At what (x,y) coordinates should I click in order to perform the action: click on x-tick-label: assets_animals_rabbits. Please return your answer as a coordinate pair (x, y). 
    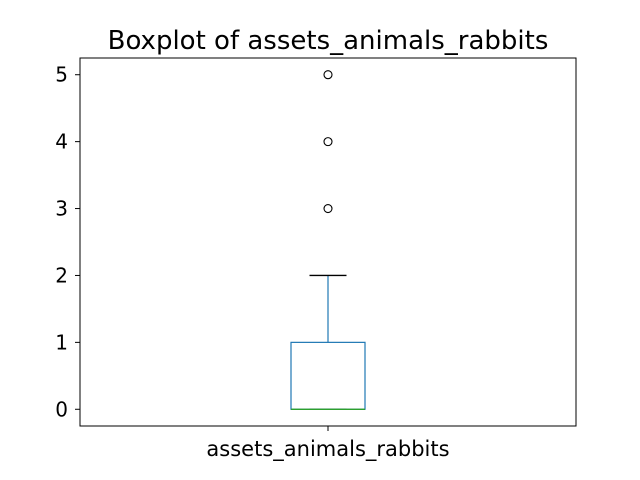
    Looking at the image, I should click on (327, 449).